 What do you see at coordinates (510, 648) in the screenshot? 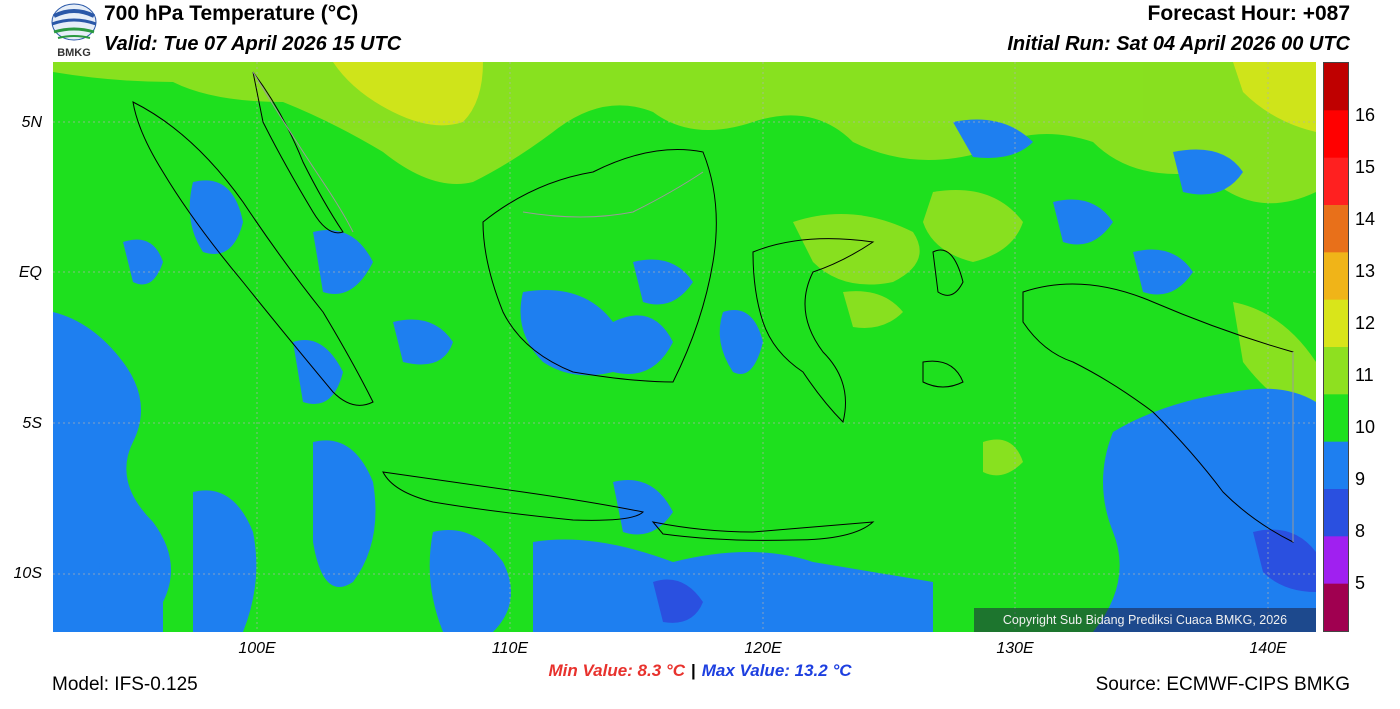
I see `lon-label-110e: 110E` at bounding box center [510, 648].